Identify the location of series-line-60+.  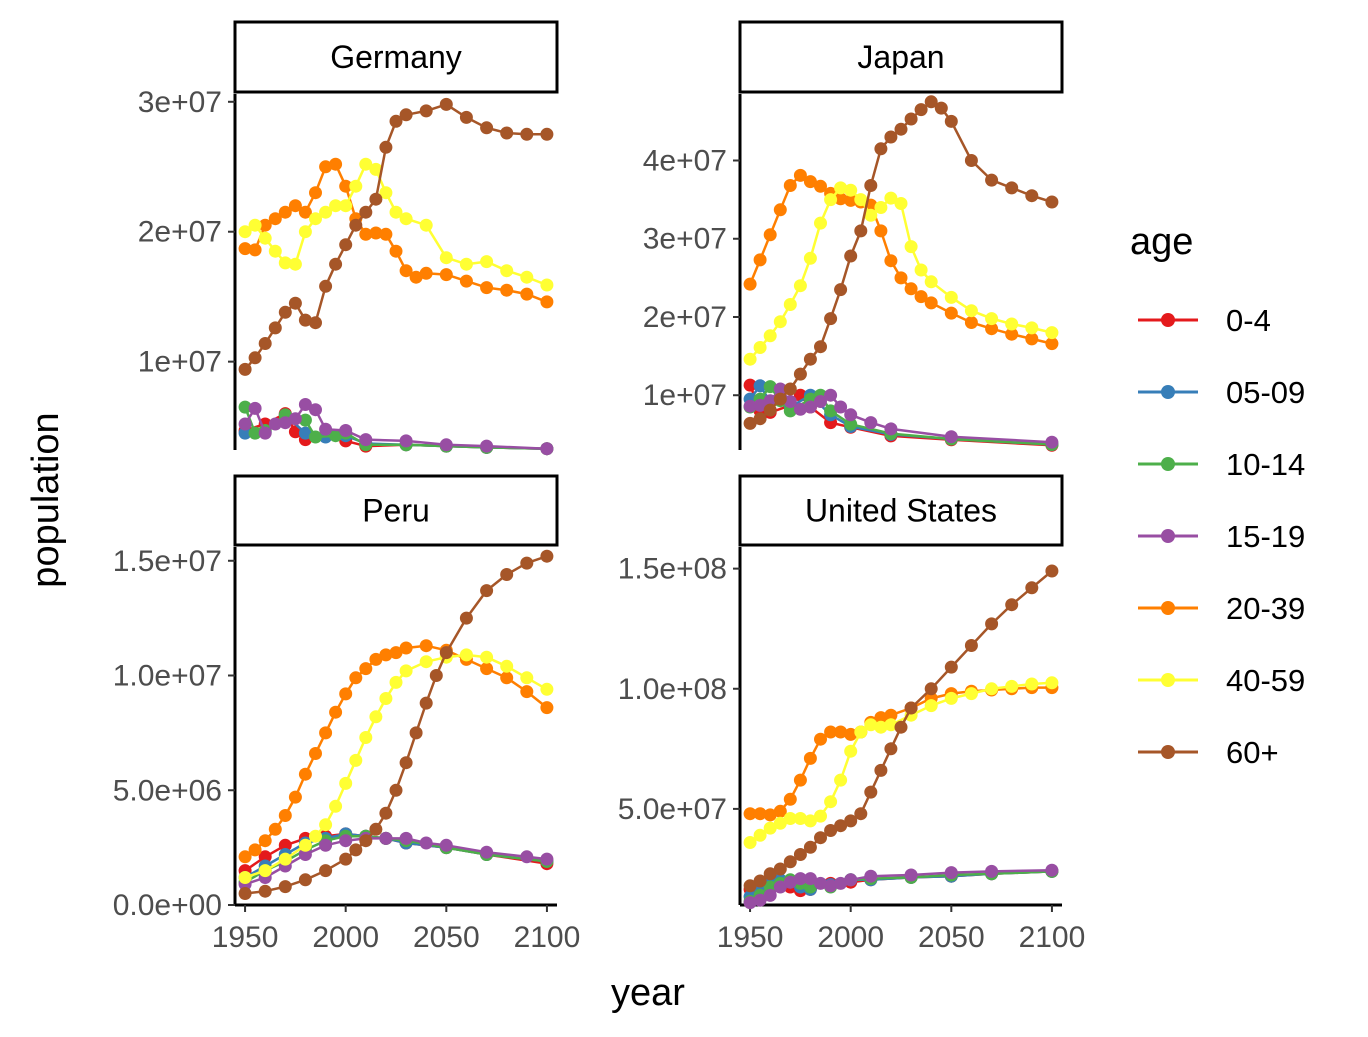
(395, 237).